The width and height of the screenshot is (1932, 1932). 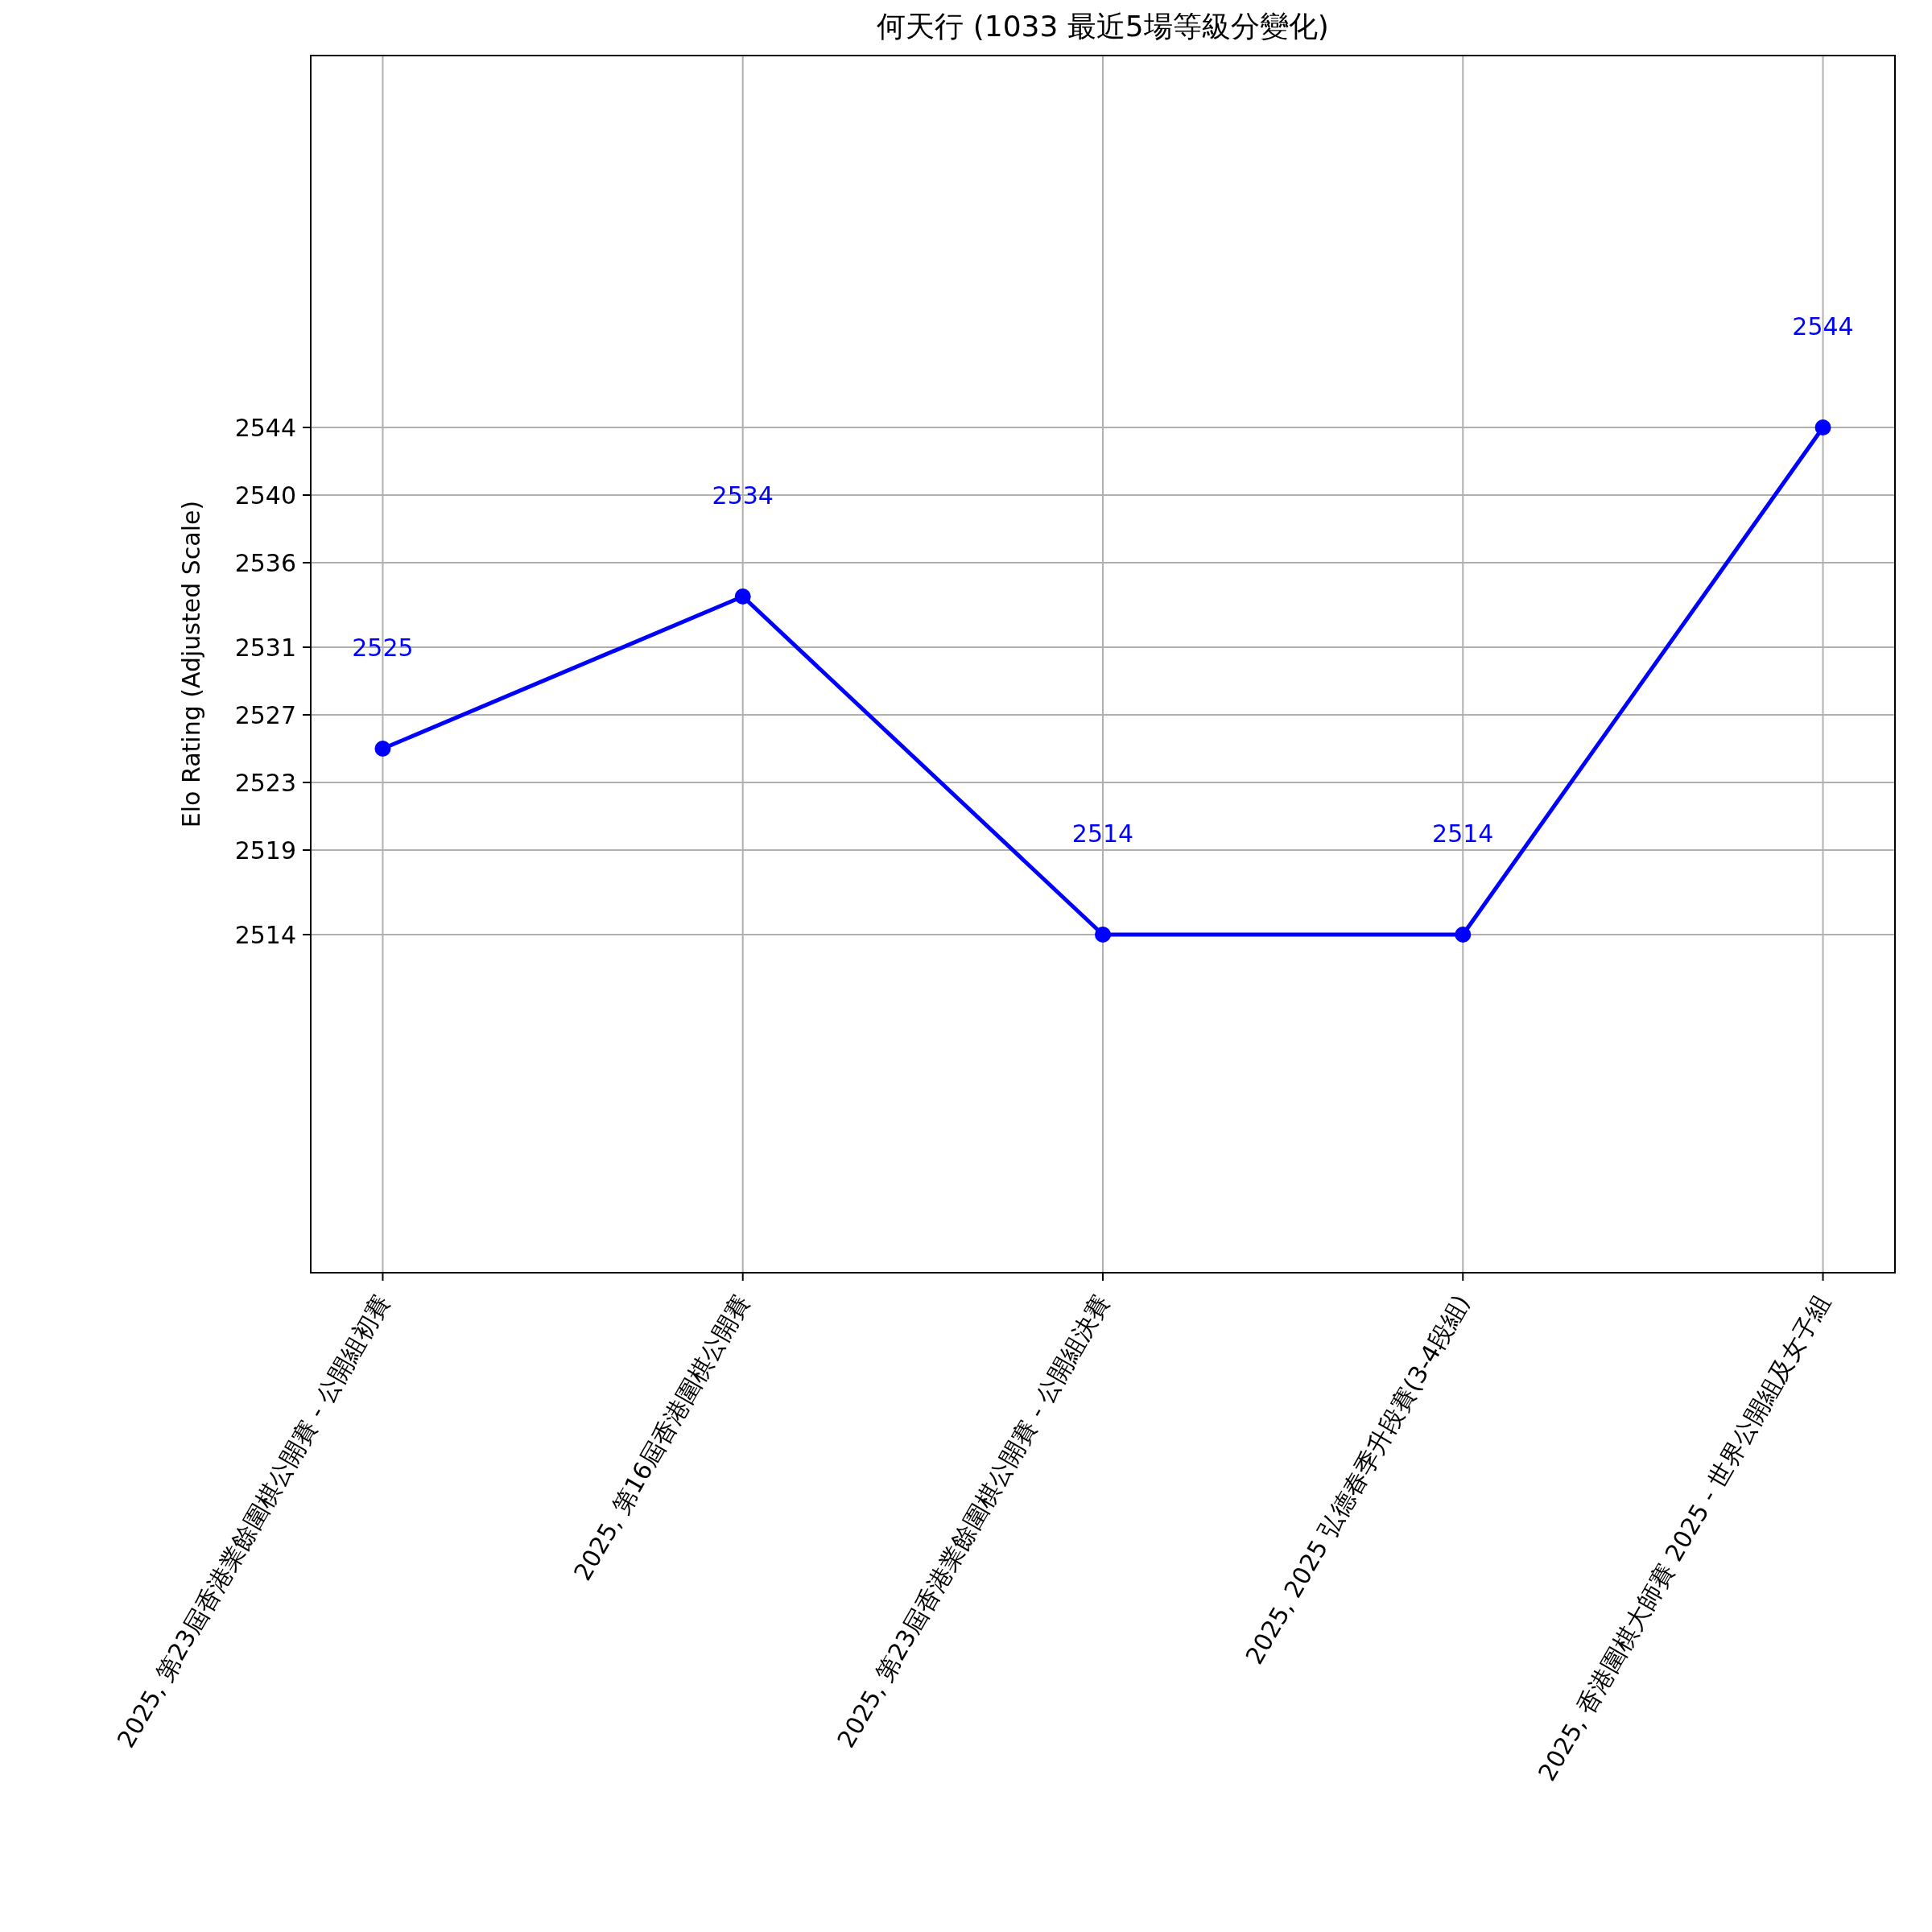 What do you see at coordinates (265, 782) in the screenshot?
I see `y-tick-label: 2523` at bounding box center [265, 782].